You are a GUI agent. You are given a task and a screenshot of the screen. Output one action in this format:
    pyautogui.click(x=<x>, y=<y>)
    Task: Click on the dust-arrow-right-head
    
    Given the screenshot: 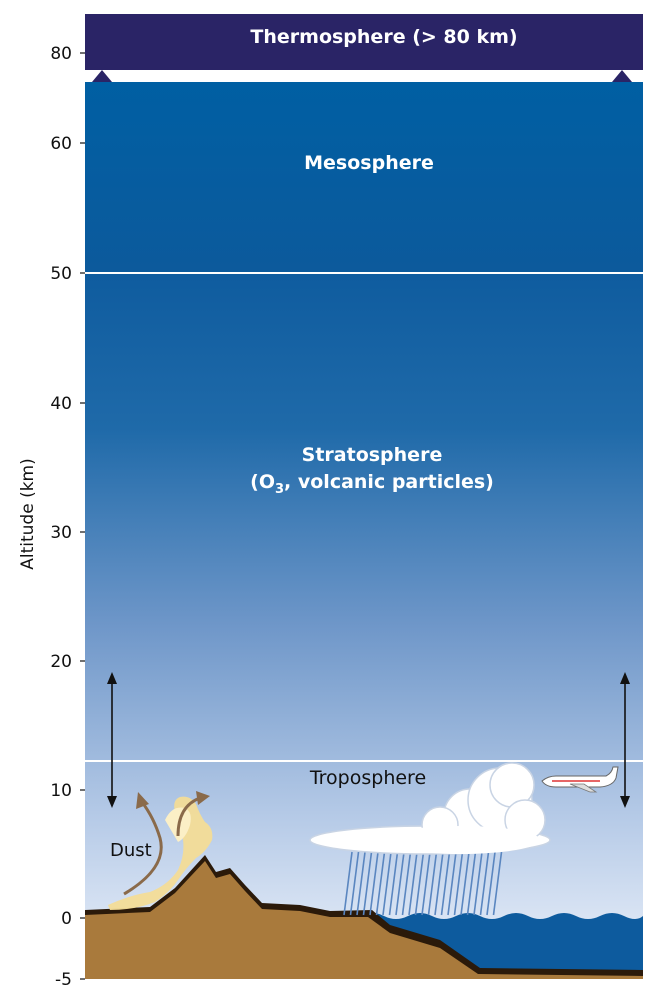 What is the action you would take?
    pyautogui.click(x=203, y=798)
    